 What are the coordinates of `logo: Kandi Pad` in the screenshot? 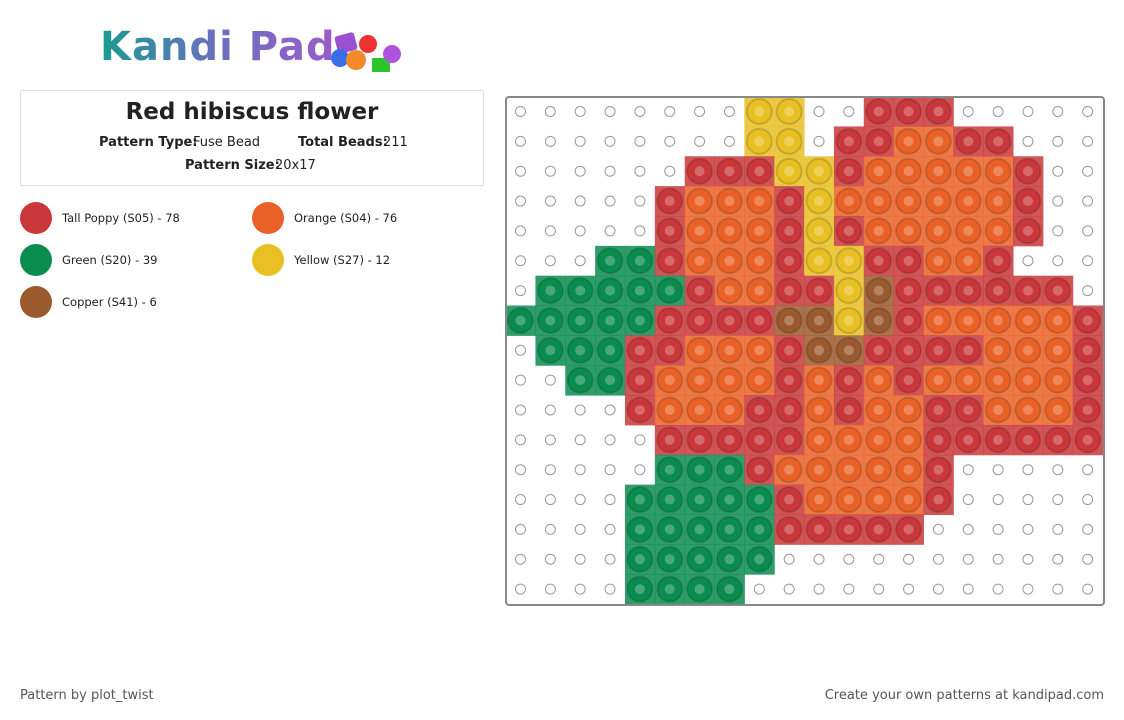 It's located at (218, 47).